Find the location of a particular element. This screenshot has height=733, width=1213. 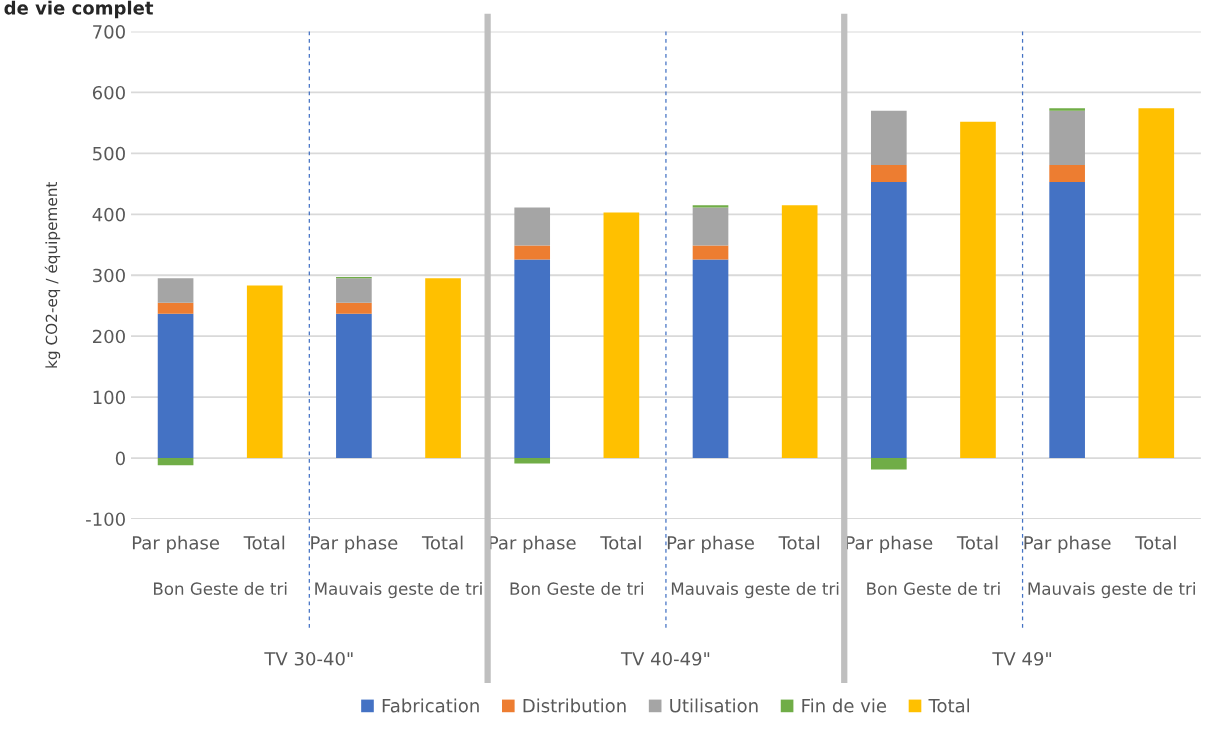

y-tick-label: 100 is located at coordinates (109, 397).